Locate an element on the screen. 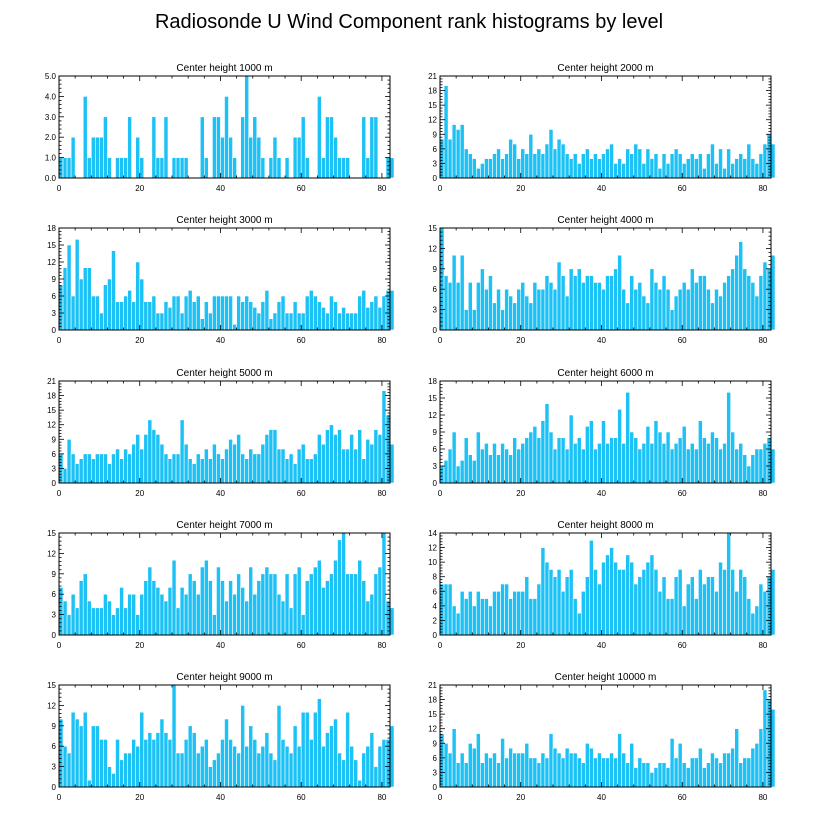 This screenshot has width=818, height=824. chart-panel: Center height 8000 m 0 2 4 6 8 10 12 14 0 20 40 60 80 is located at coordinates (602, 585).